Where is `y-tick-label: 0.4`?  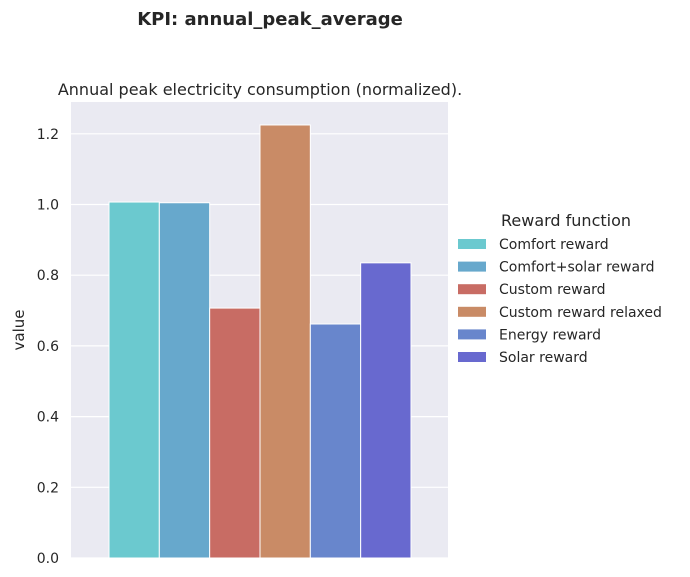 y-tick-label: 0.4 is located at coordinates (48, 418).